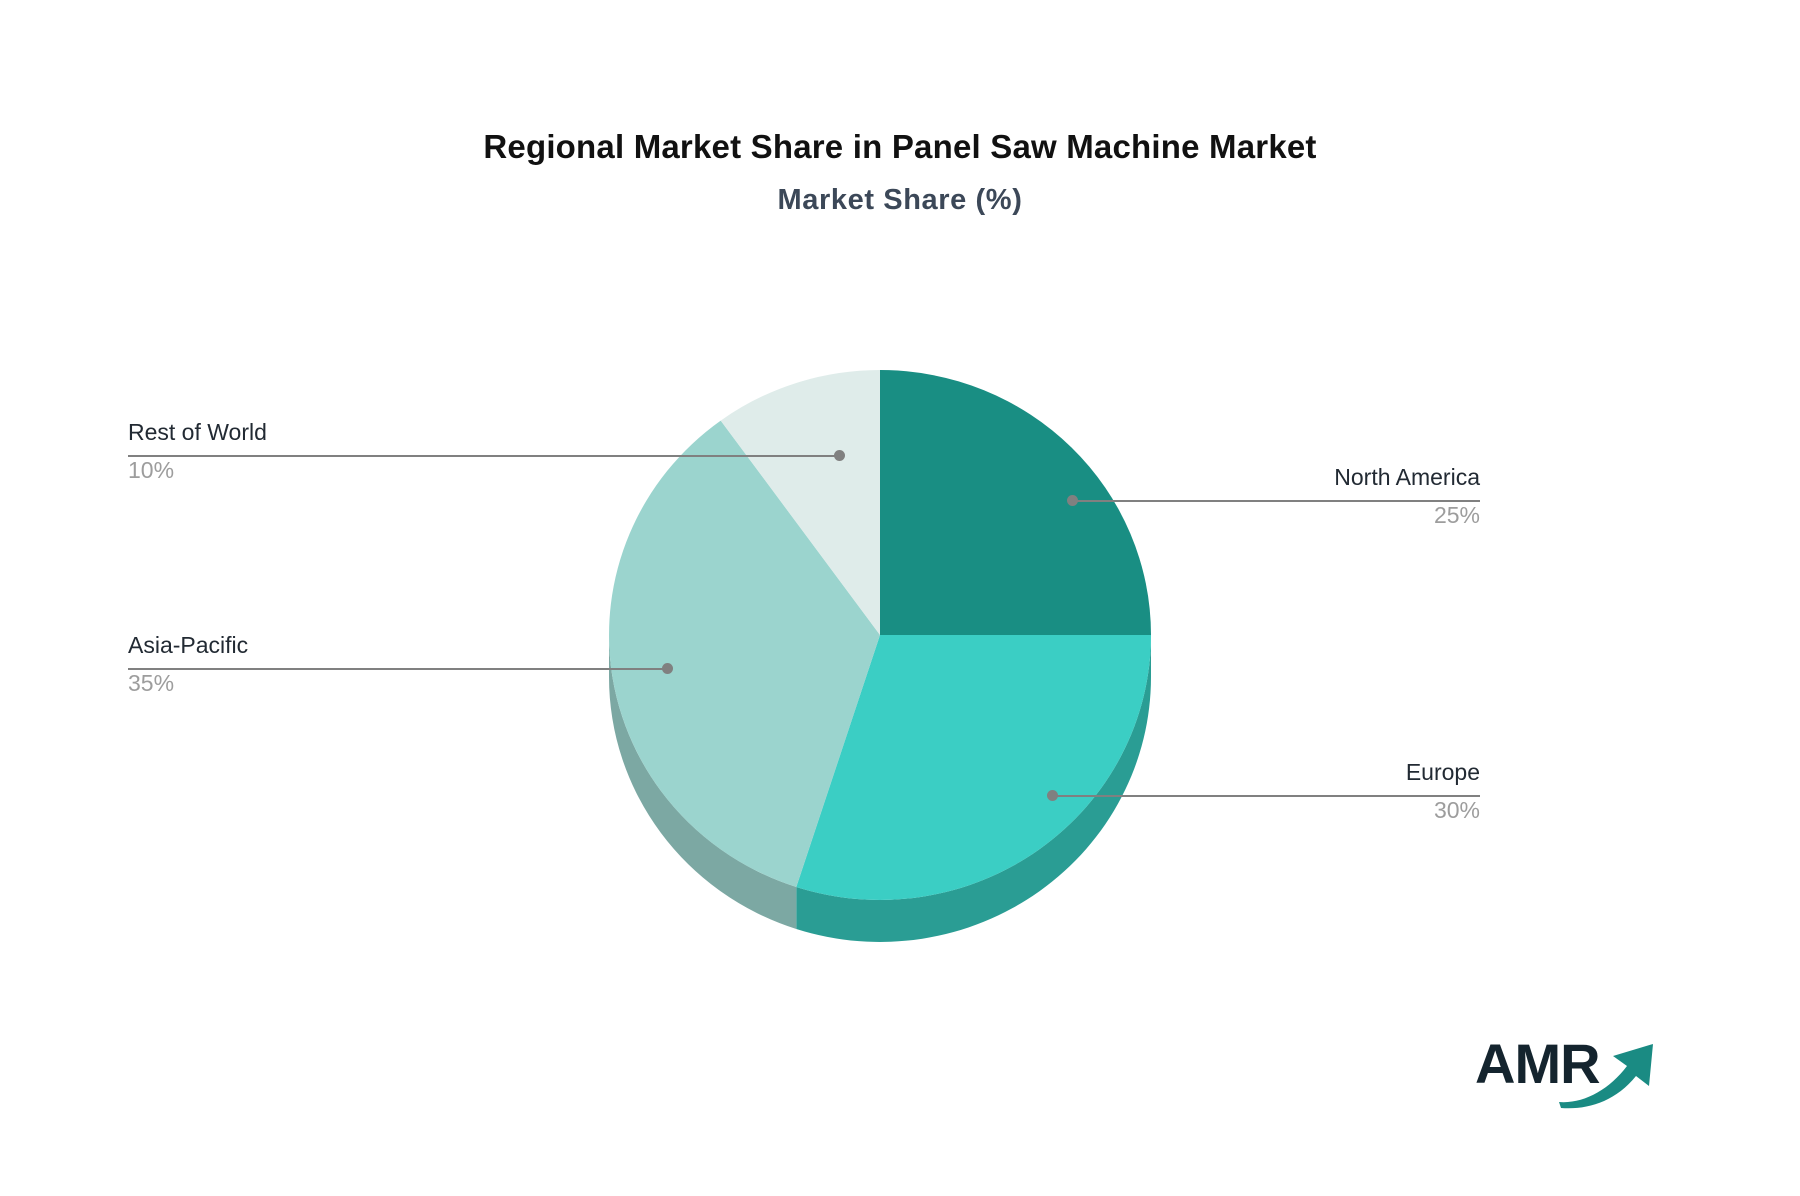 The width and height of the screenshot is (1800, 1196). I want to click on callout-asia-pacific: Asia-Pacific 35%, so click(278, 664).